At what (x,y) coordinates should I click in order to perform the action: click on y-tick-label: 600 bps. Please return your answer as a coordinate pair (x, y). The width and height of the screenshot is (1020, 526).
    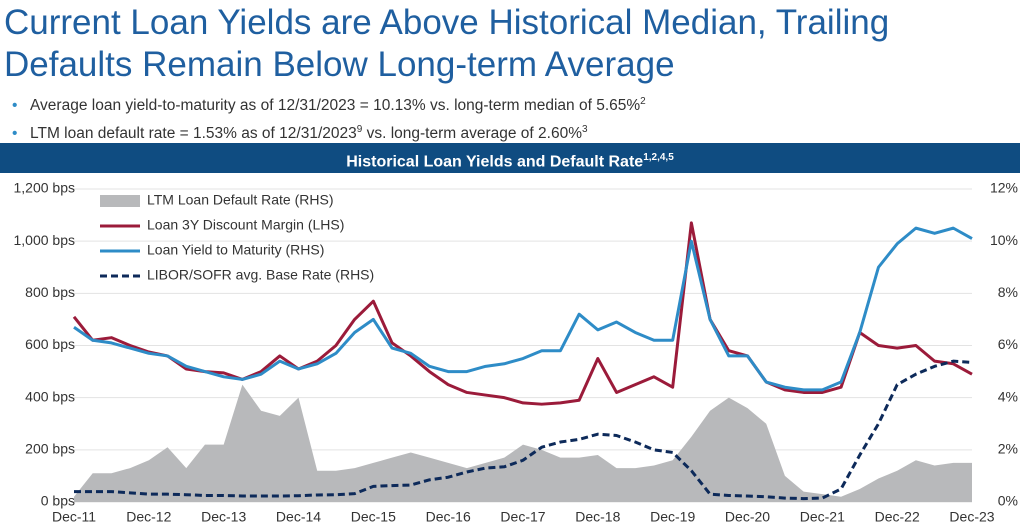
    Looking at the image, I should click on (50, 344).